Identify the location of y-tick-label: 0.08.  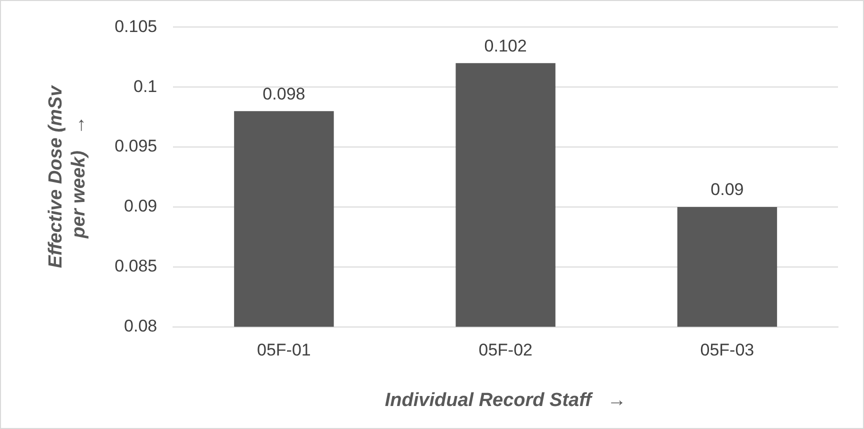
(141, 326).